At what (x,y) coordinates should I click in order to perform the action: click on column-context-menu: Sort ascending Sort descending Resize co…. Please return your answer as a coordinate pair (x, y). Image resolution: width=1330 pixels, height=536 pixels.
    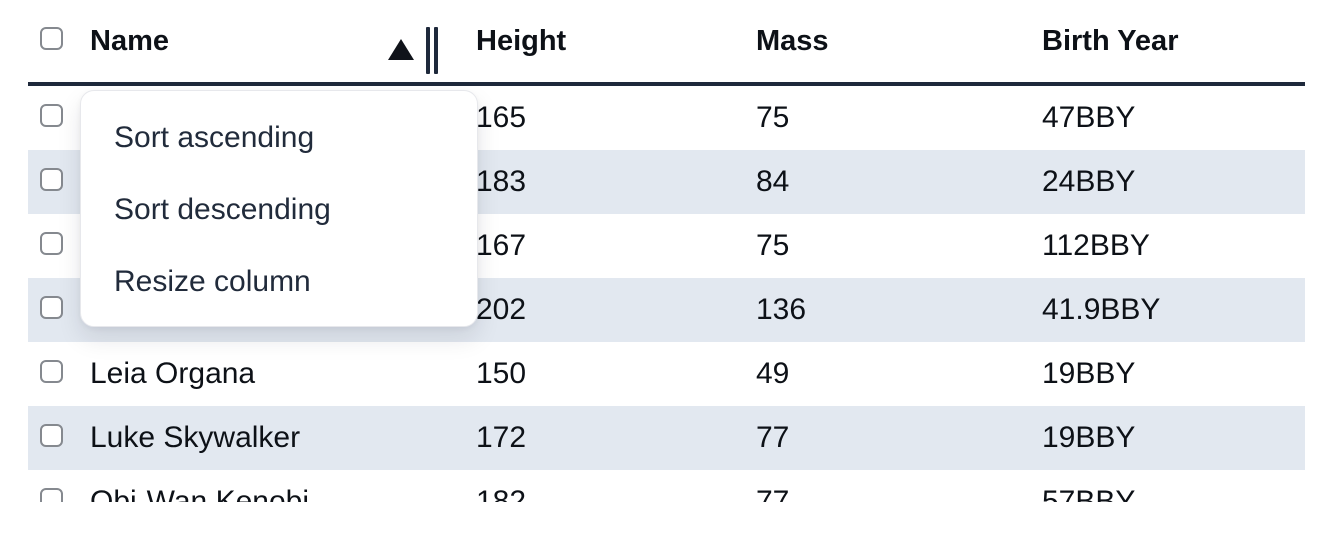
    Looking at the image, I should click on (279, 208).